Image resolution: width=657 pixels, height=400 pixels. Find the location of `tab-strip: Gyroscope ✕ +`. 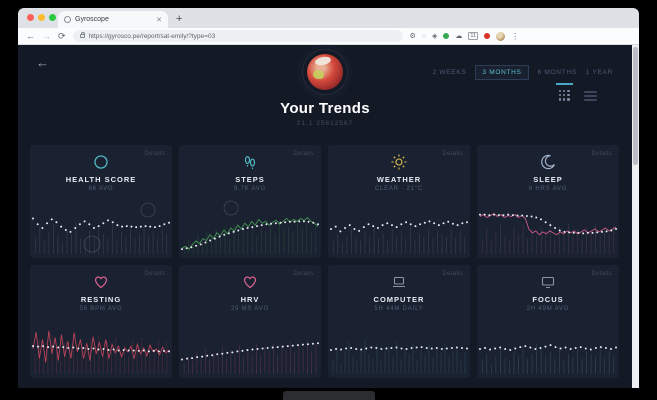

tab-strip: Gyroscope ✕ + is located at coordinates (328, 18).